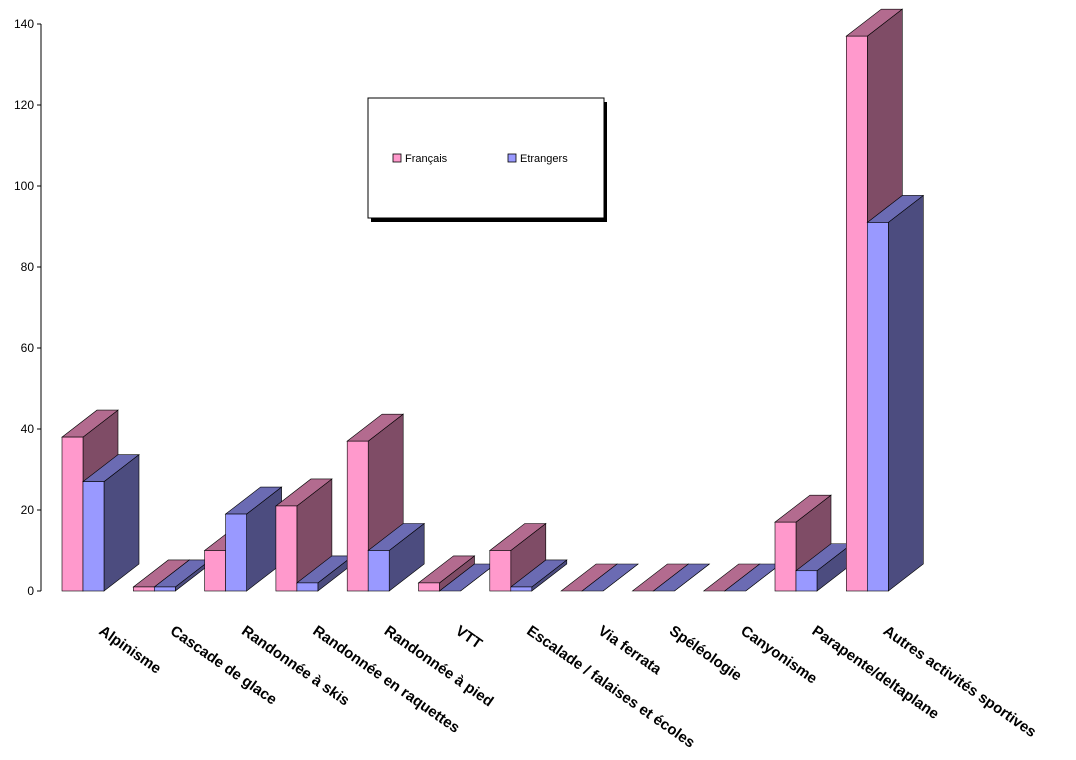  I want to click on category-label: Spéléologie, so click(705, 653).